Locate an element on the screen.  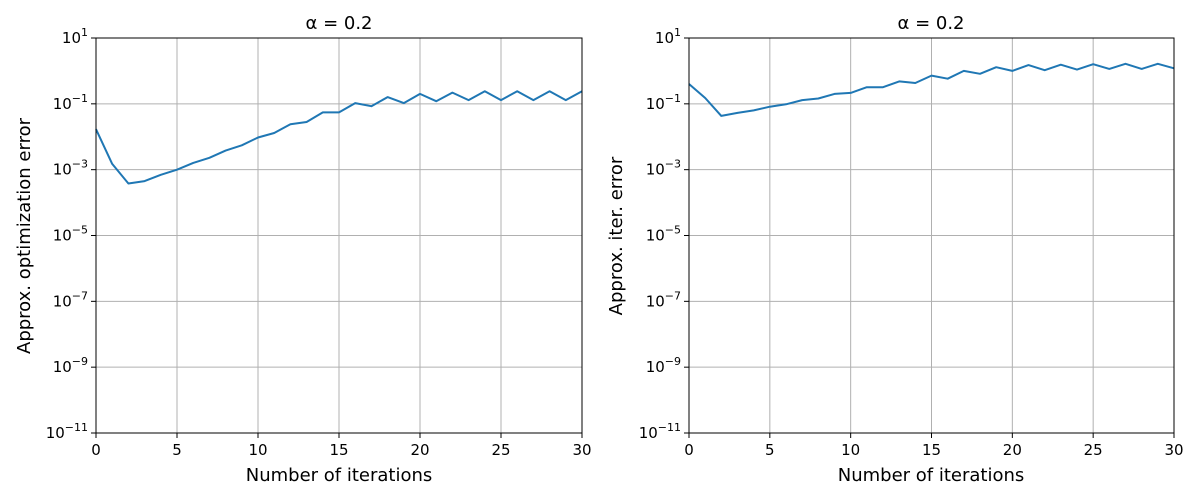
right-y-tick-label: 10⁻⁷ is located at coordinates (663, 299).